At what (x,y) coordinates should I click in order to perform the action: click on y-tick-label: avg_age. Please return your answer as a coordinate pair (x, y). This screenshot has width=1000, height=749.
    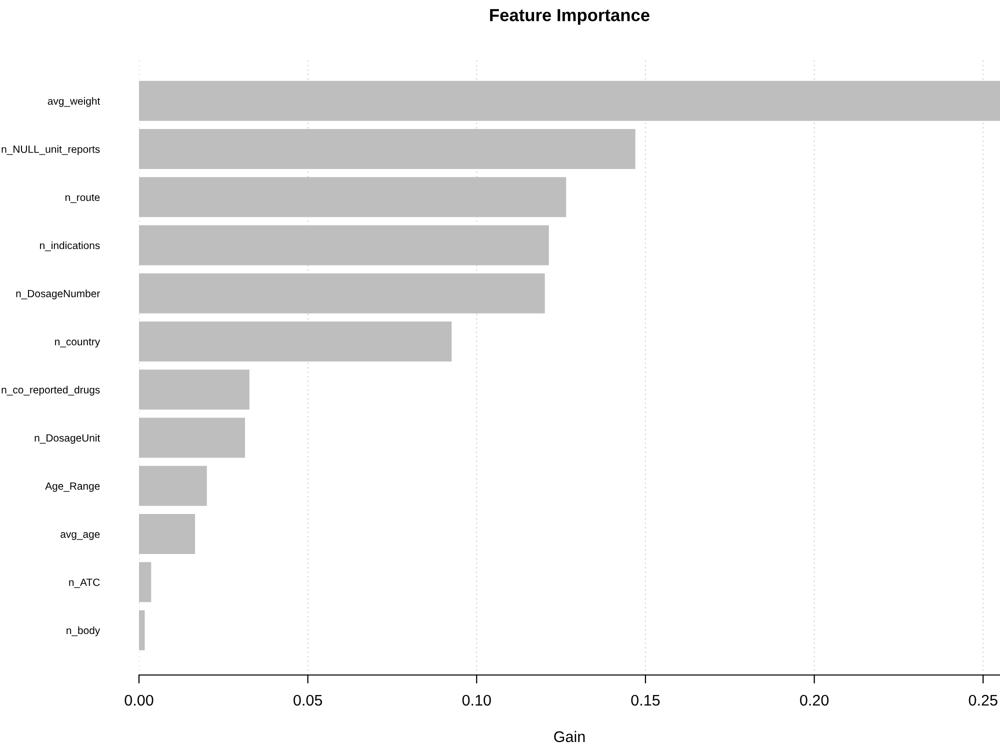
    Looking at the image, I should click on (80, 536).